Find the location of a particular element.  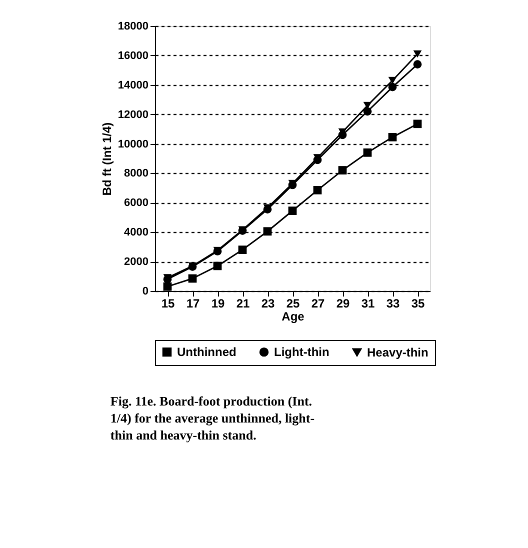

y-tick-label: 6000 is located at coordinates (136, 203).